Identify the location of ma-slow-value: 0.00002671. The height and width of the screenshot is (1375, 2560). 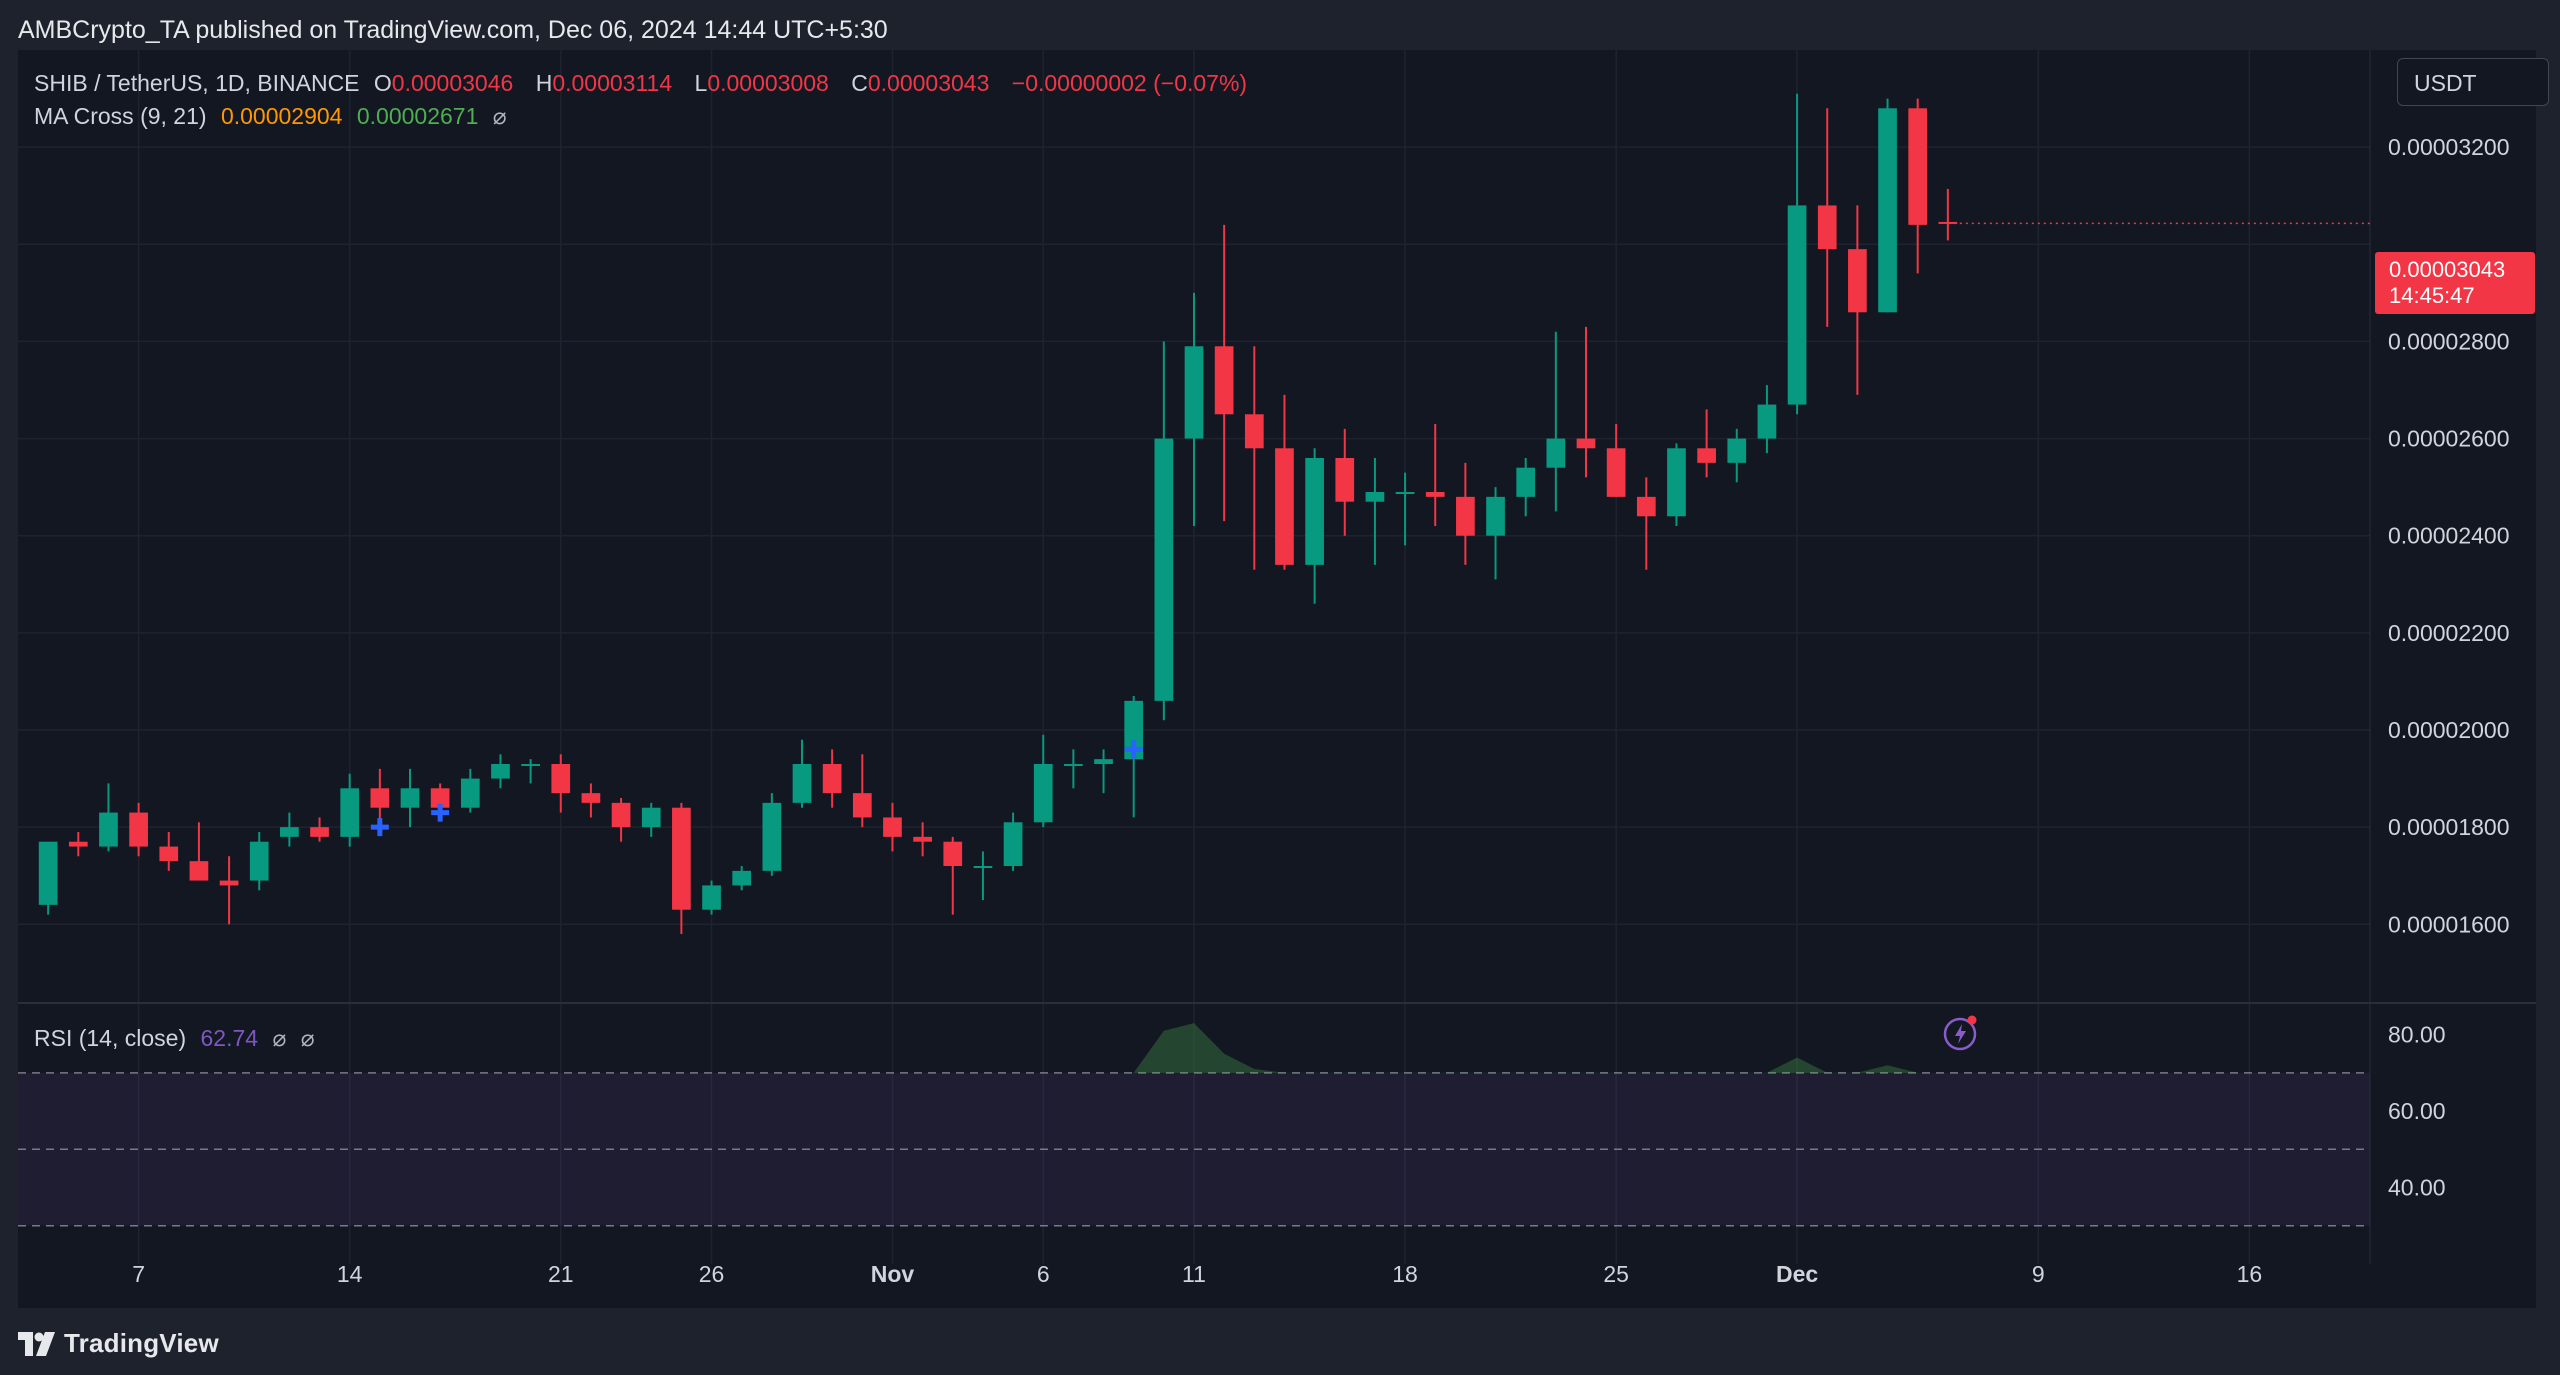
(417, 116).